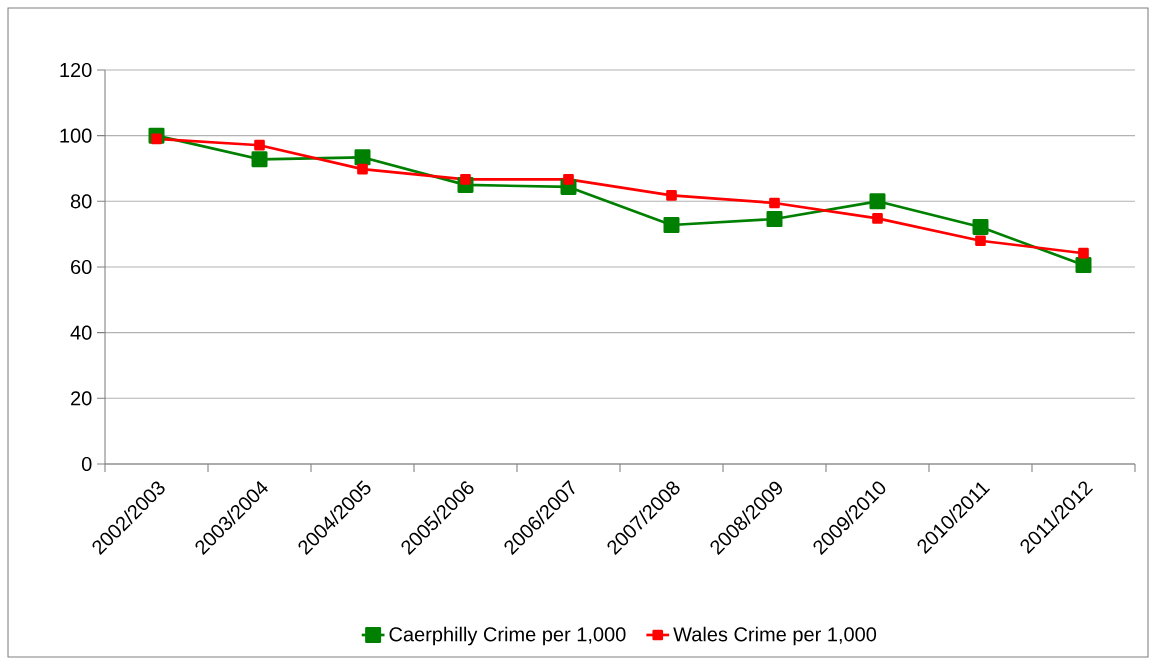 The width and height of the screenshot is (1156, 659). Describe the element at coordinates (76, 135) in the screenshot. I see `y-tick-label: 100` at that location.